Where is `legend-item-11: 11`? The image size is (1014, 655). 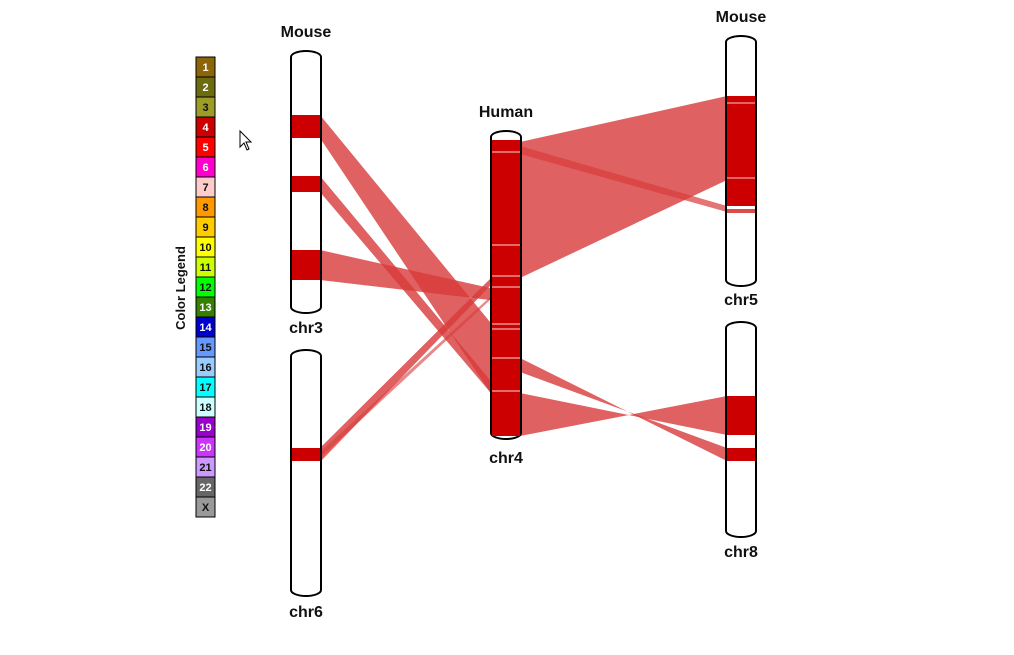 legend-item-11: 11 is located at coordinates (205, 267).